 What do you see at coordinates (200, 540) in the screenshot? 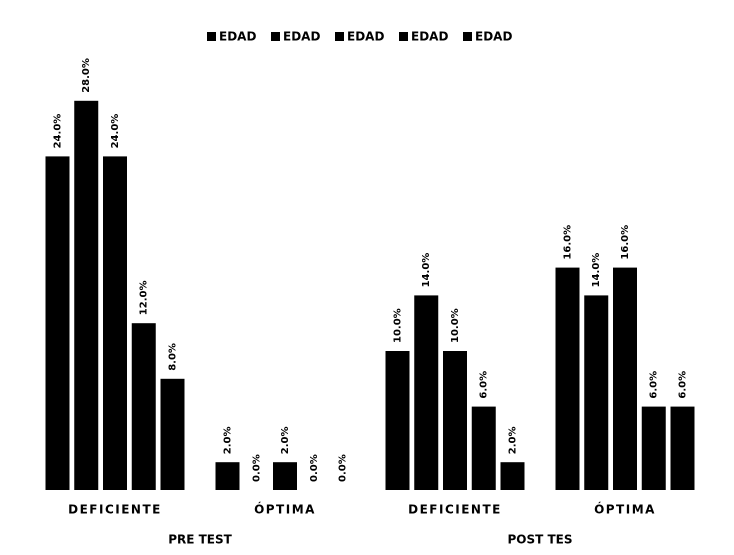
I see `group-label: PRE TEST` at bounding box center [200, 540].